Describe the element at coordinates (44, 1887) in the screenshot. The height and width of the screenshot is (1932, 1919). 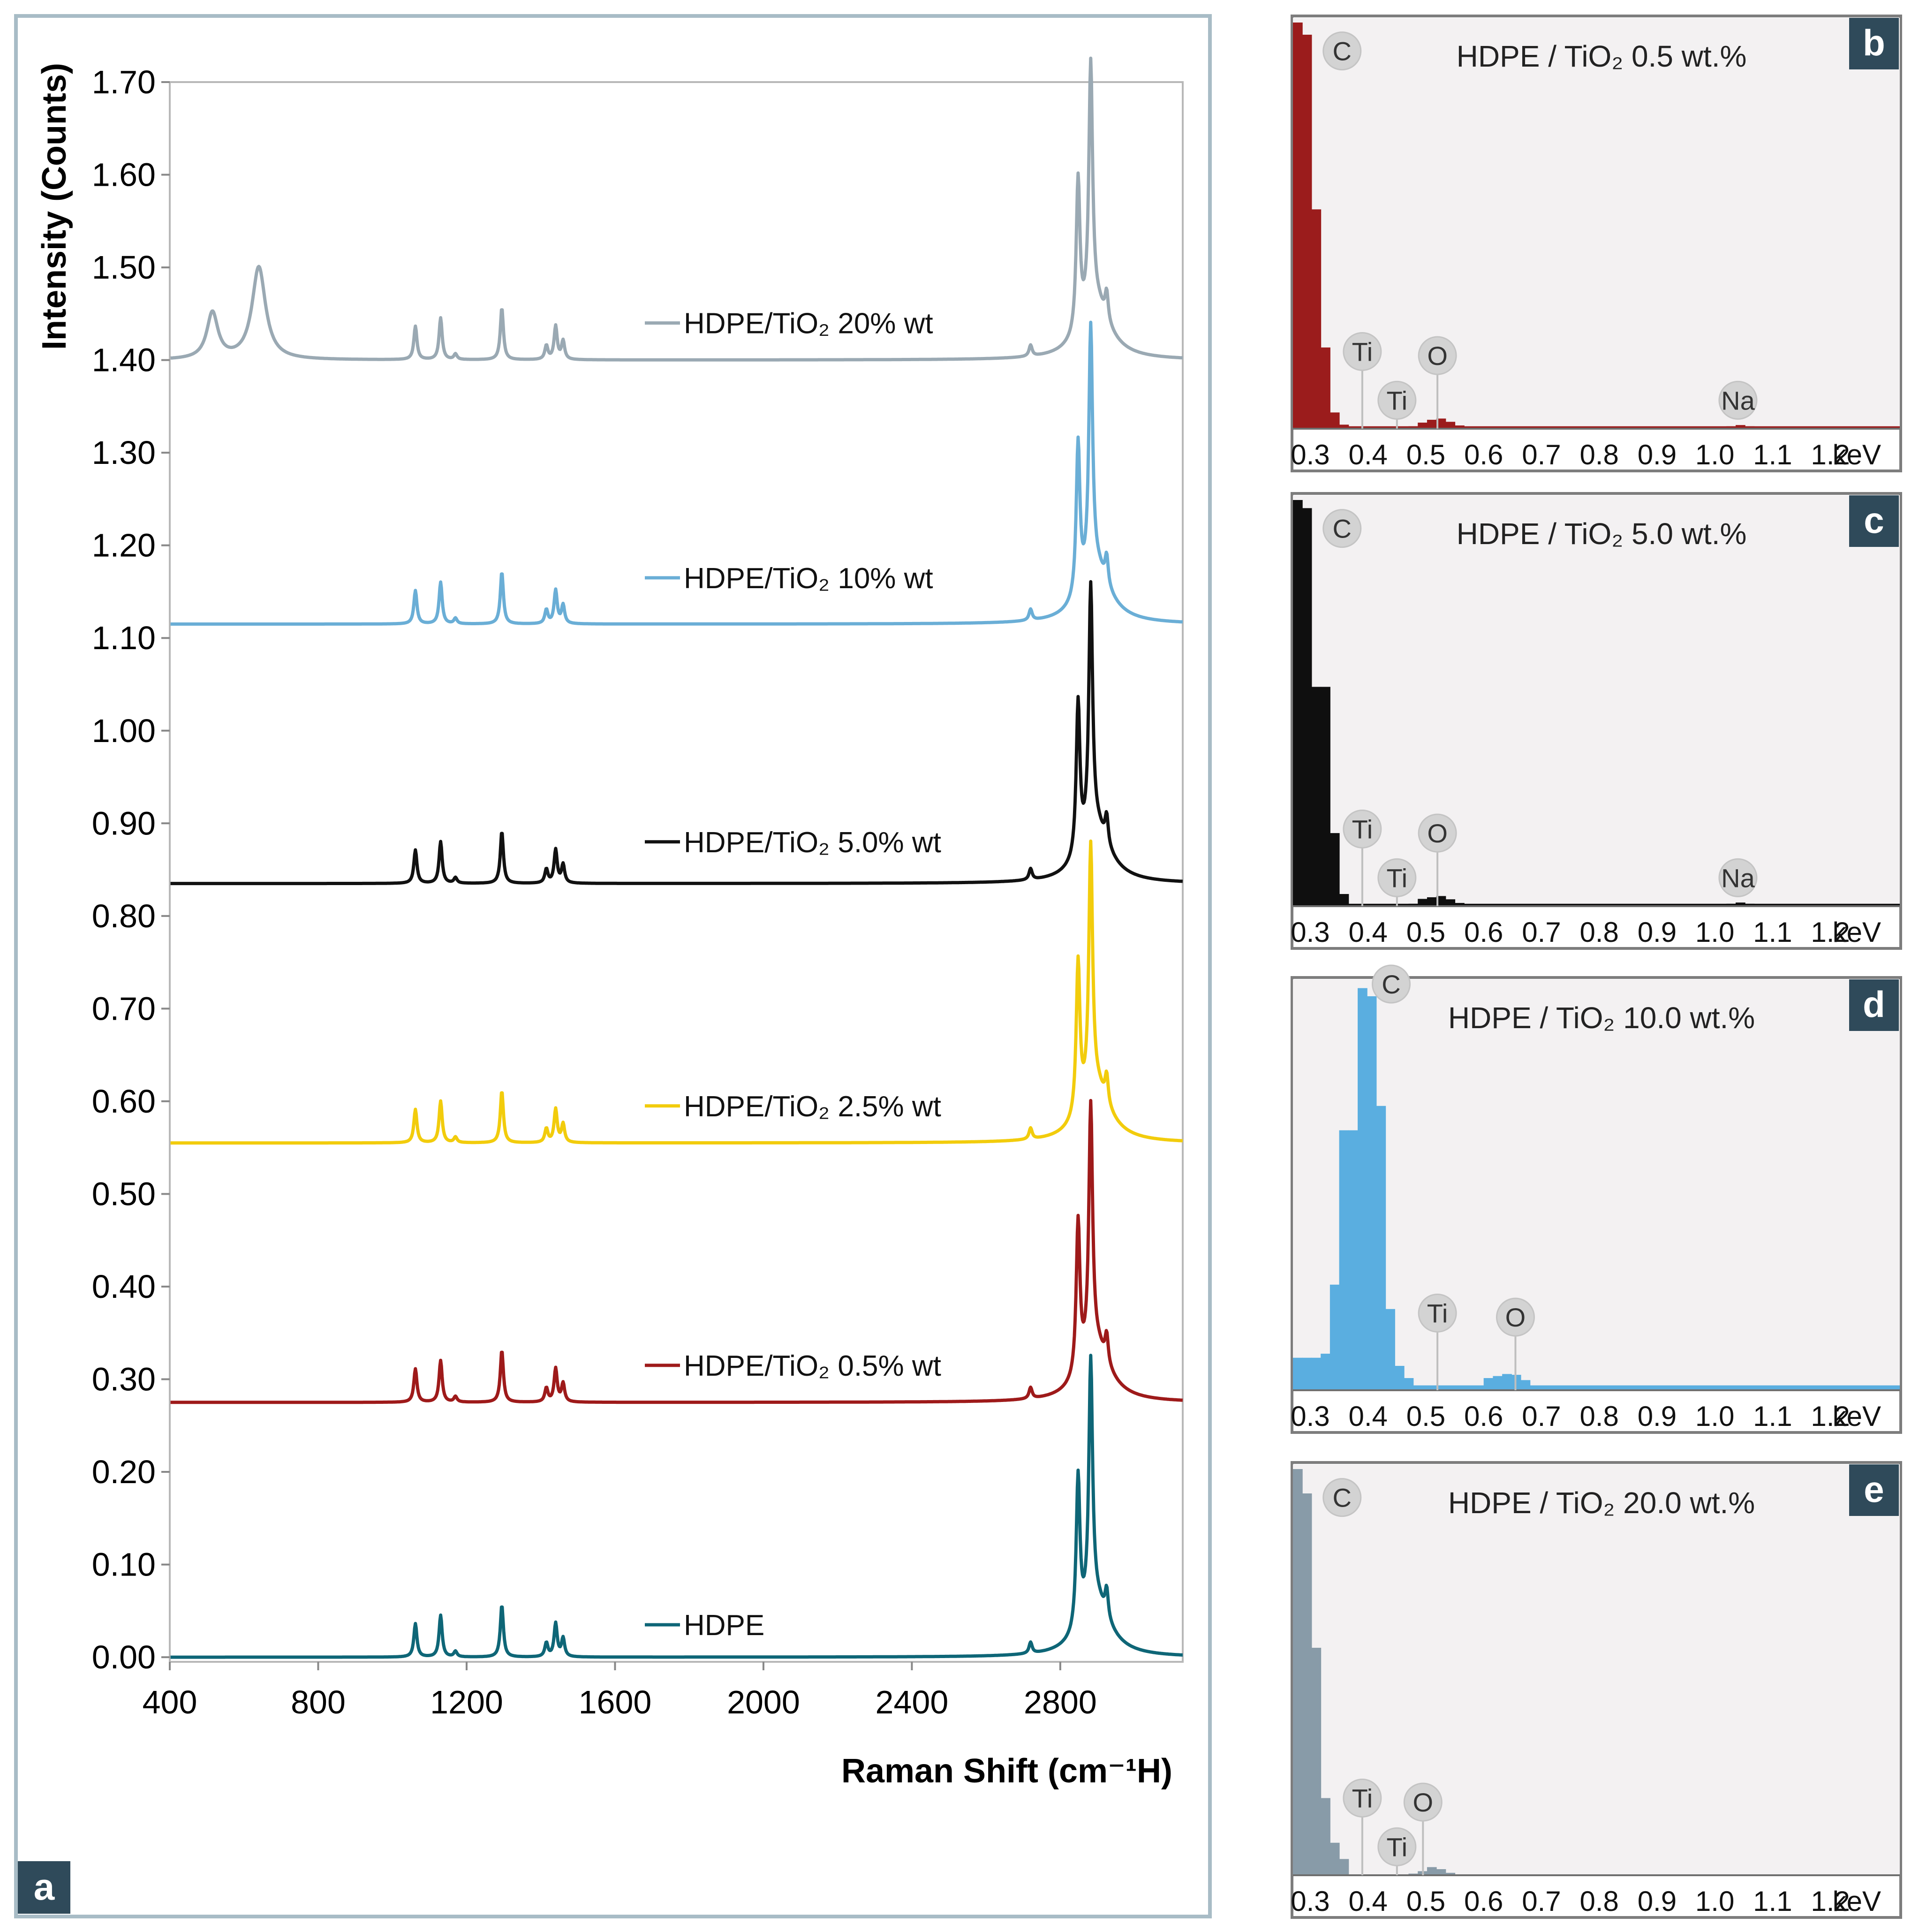
I see `panel-a-badge` at that location.